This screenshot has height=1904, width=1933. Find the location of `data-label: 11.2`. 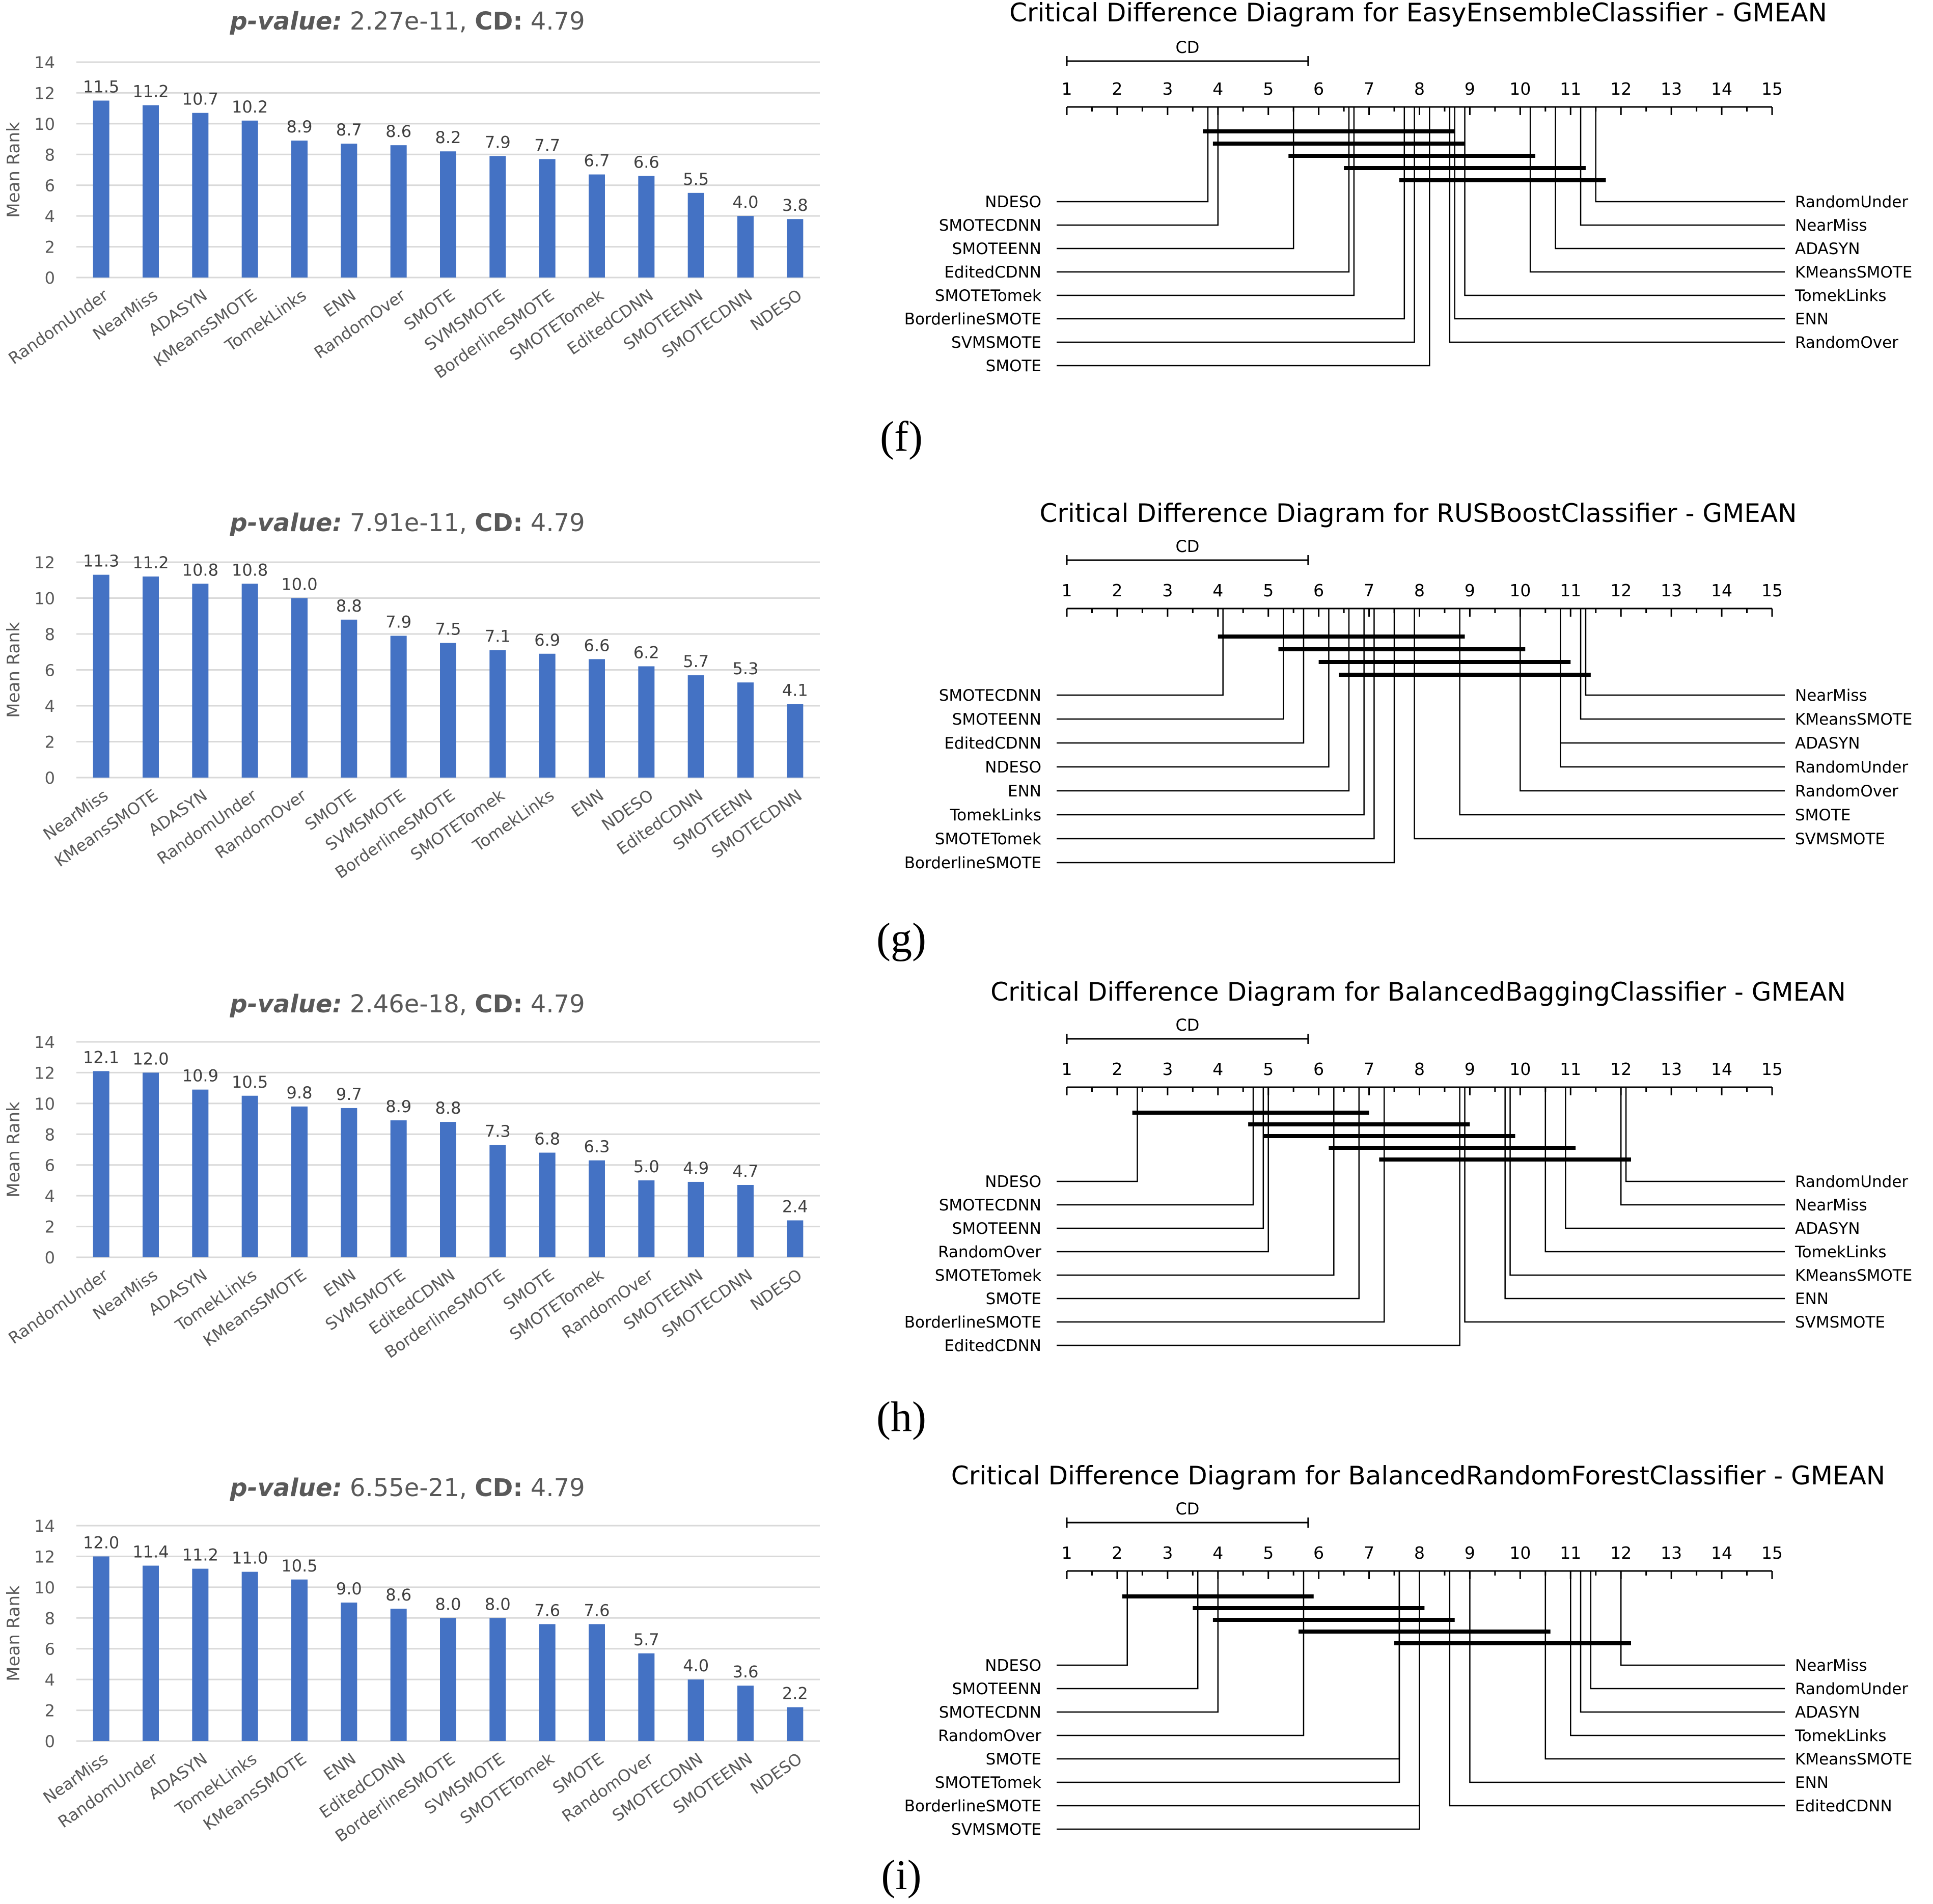

data-label: 11.2 is located at coordinates (150, 562).